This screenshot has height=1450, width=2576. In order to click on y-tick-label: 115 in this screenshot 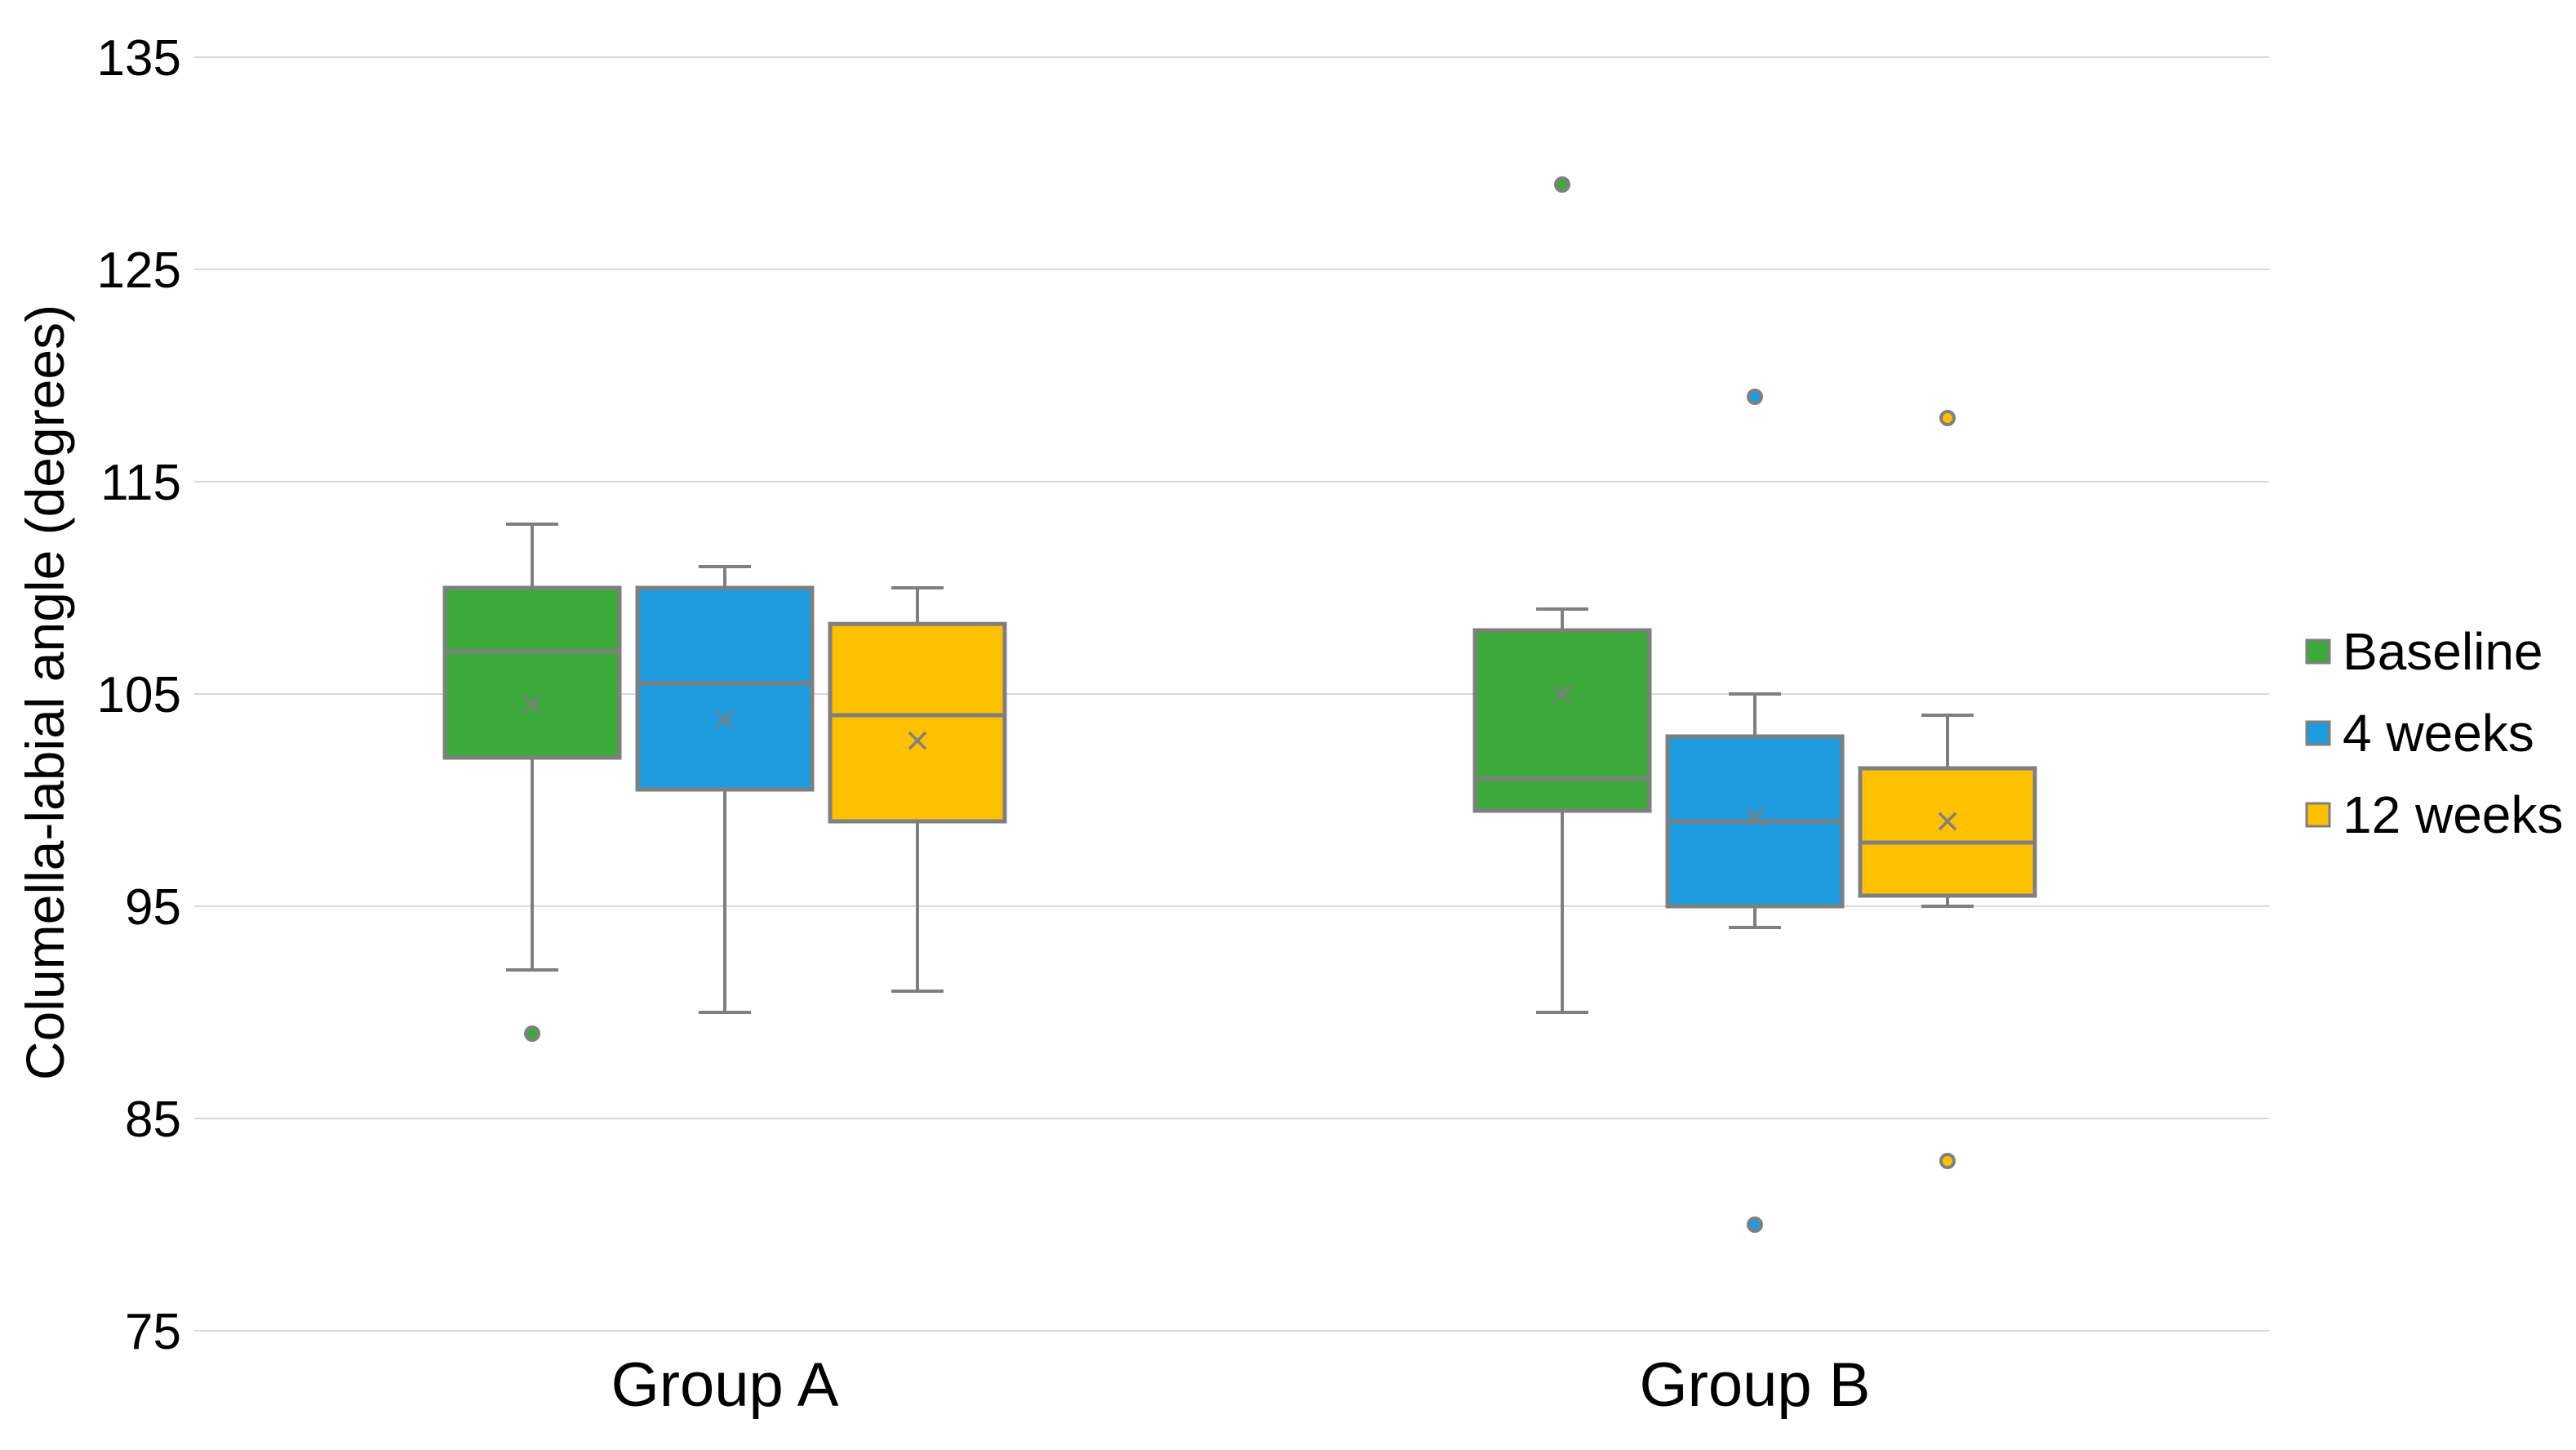, I will do `click(140, 483)`.